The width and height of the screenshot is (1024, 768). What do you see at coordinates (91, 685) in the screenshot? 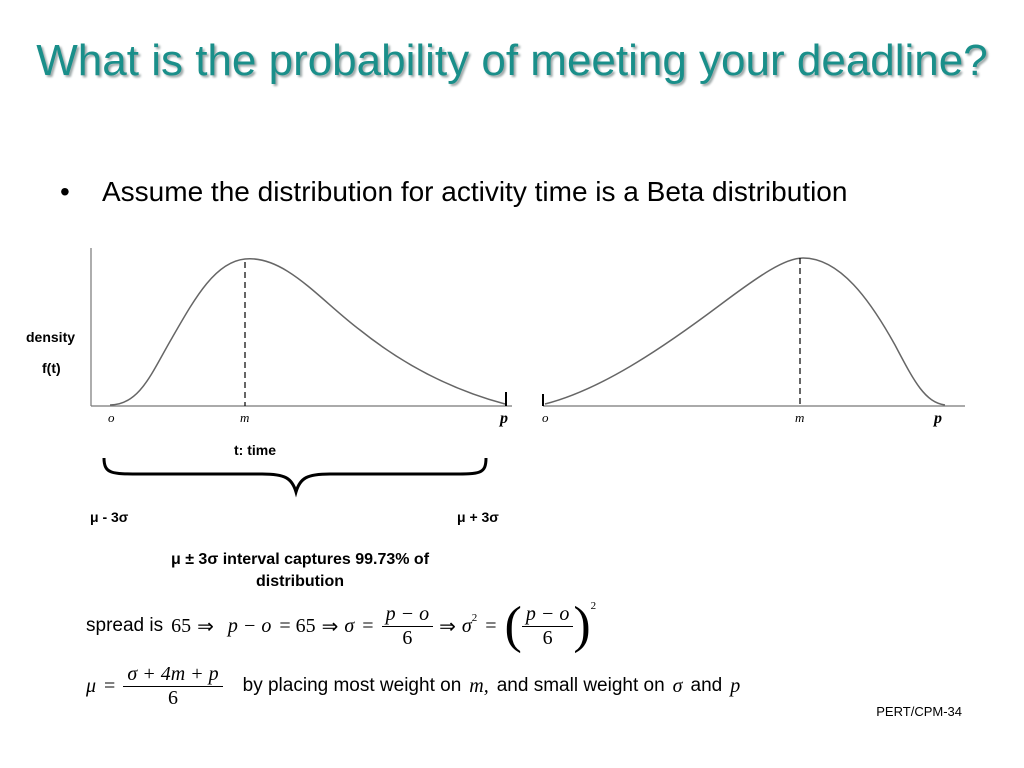
I see `mu-symbol: μ` at bounding box center [91, 685].